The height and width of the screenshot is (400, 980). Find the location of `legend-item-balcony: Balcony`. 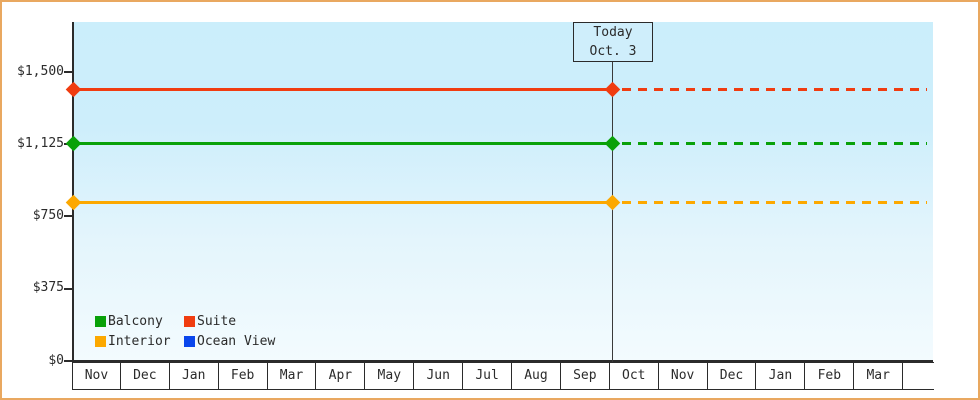

legend-item-balcony: Balcony is located at coordinates (139, 321).